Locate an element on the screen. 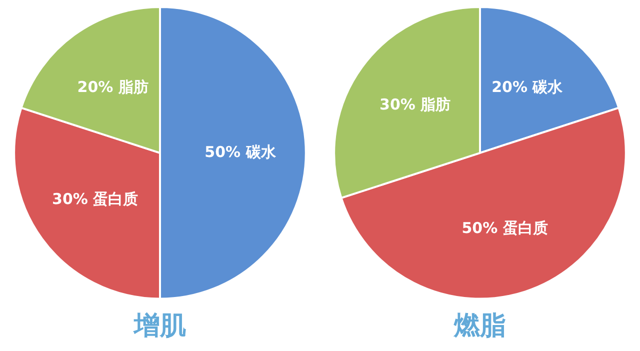  slice-label: 30% 蛋白质 is located at coordinates (95, 199).